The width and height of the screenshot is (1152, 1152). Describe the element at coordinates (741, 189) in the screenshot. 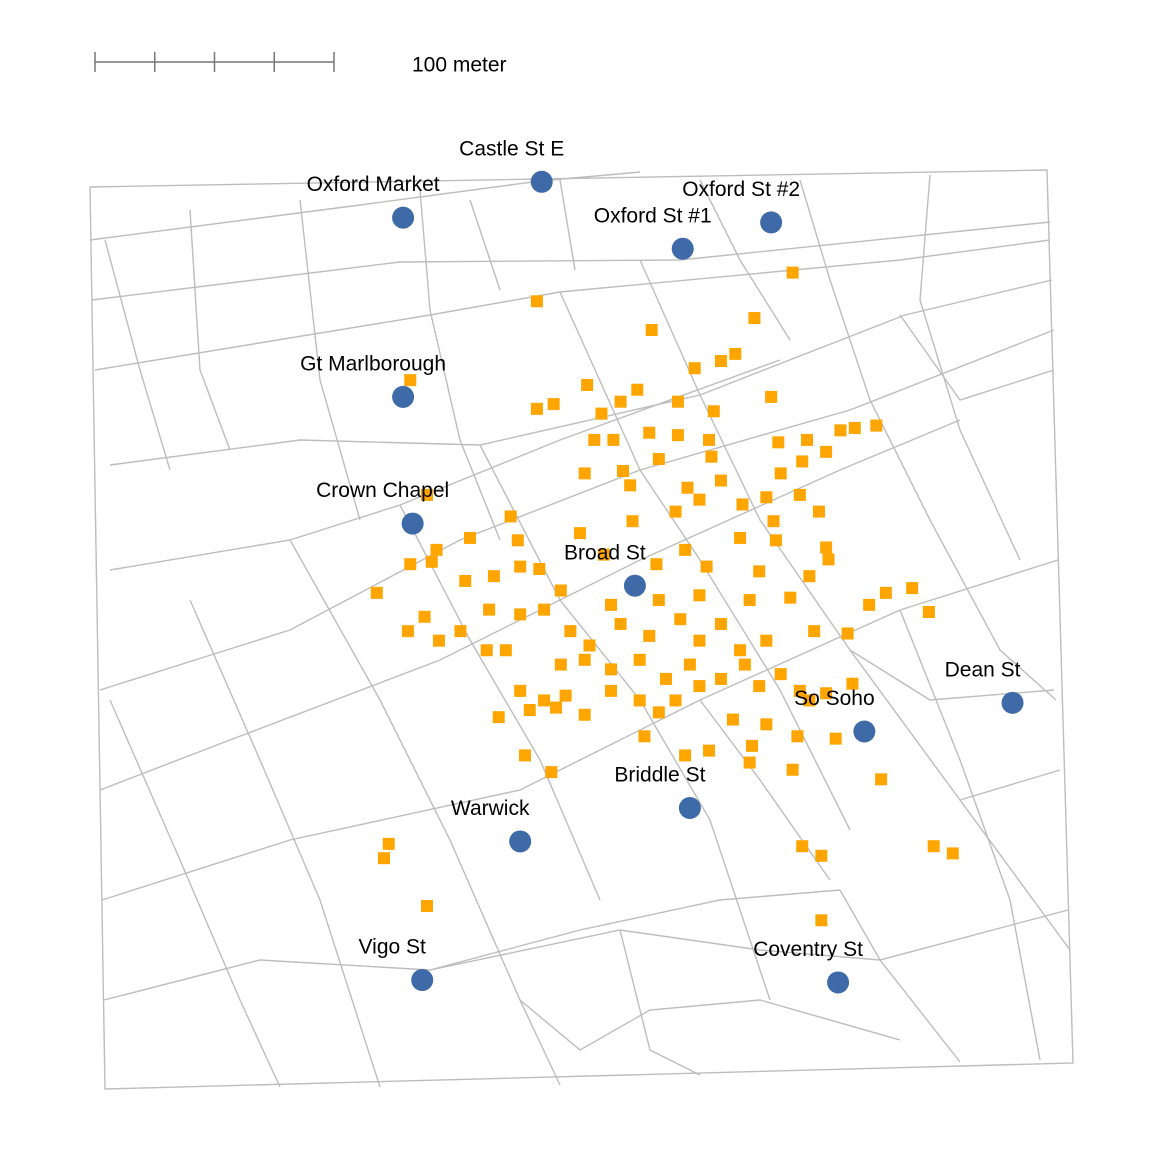

I see `pump-label: Oxford St #2` at that location.